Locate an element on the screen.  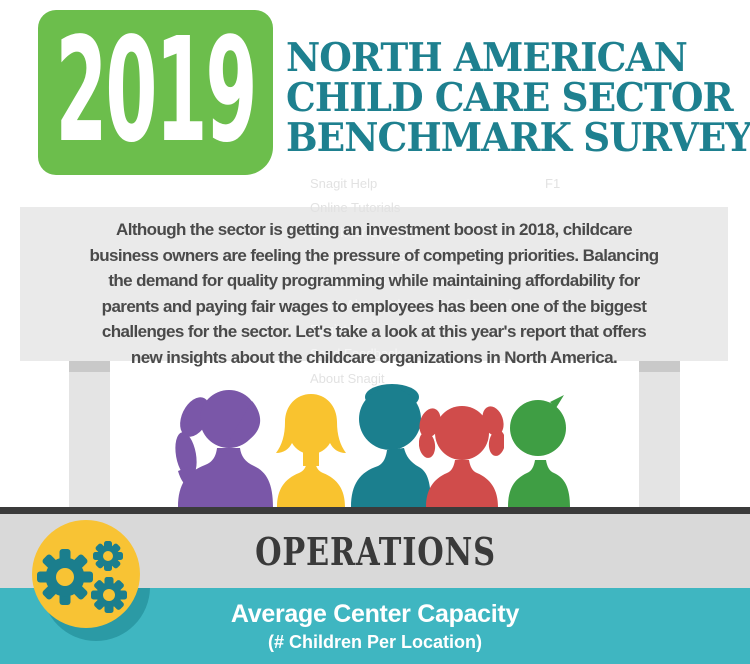
divider-bar is located at coordinates (375, 510).